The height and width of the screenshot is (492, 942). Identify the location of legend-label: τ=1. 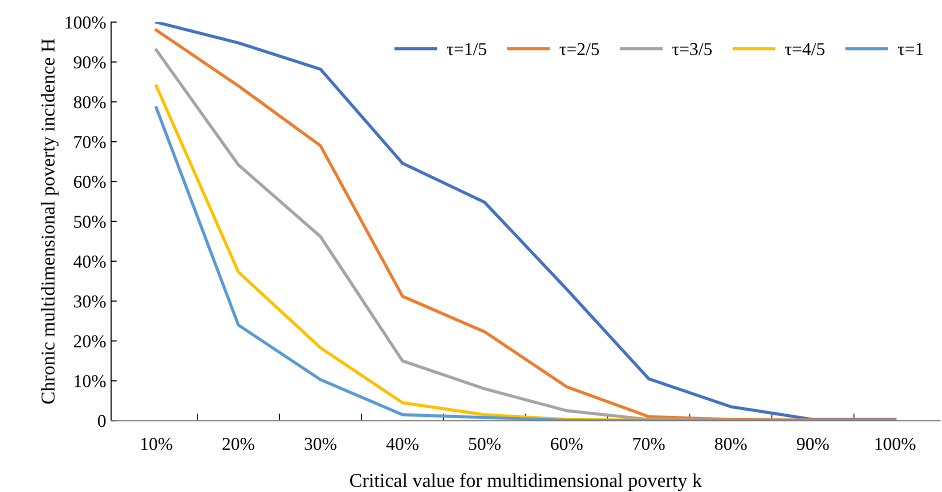
(910, 49).